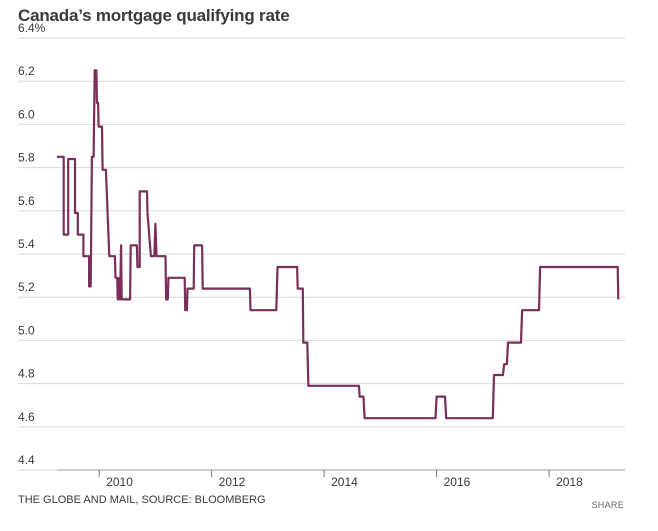  What do you see at coordinates (26, 460) in the screenshot?
I see `y-tick-label: 4.4` at bounding box center [26, 460].